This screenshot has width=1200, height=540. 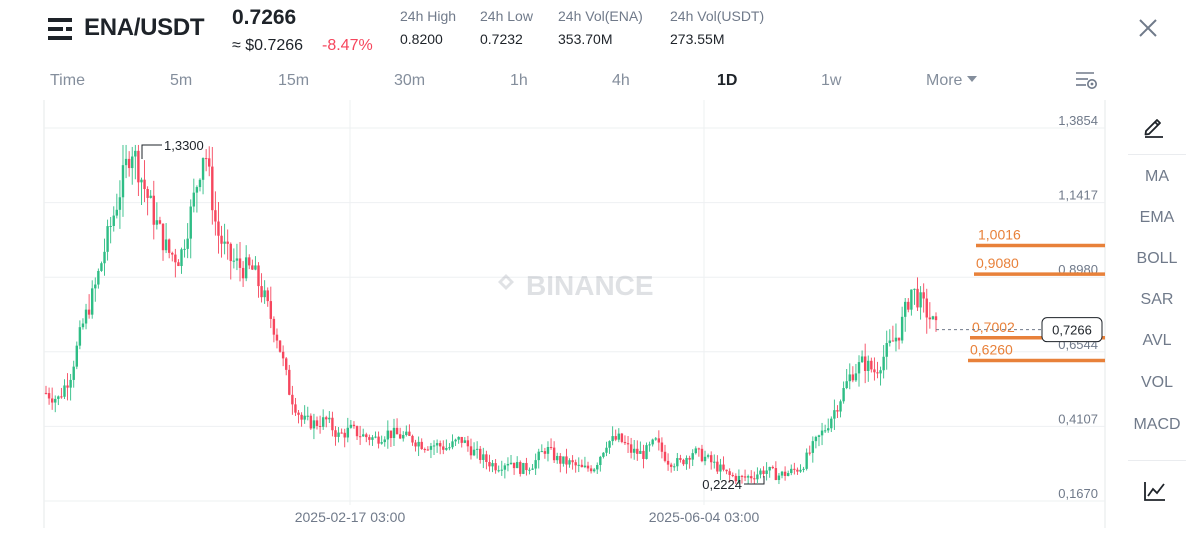 I want to click on y-tick-label: 1,1417, so click(x=1078, y=195).